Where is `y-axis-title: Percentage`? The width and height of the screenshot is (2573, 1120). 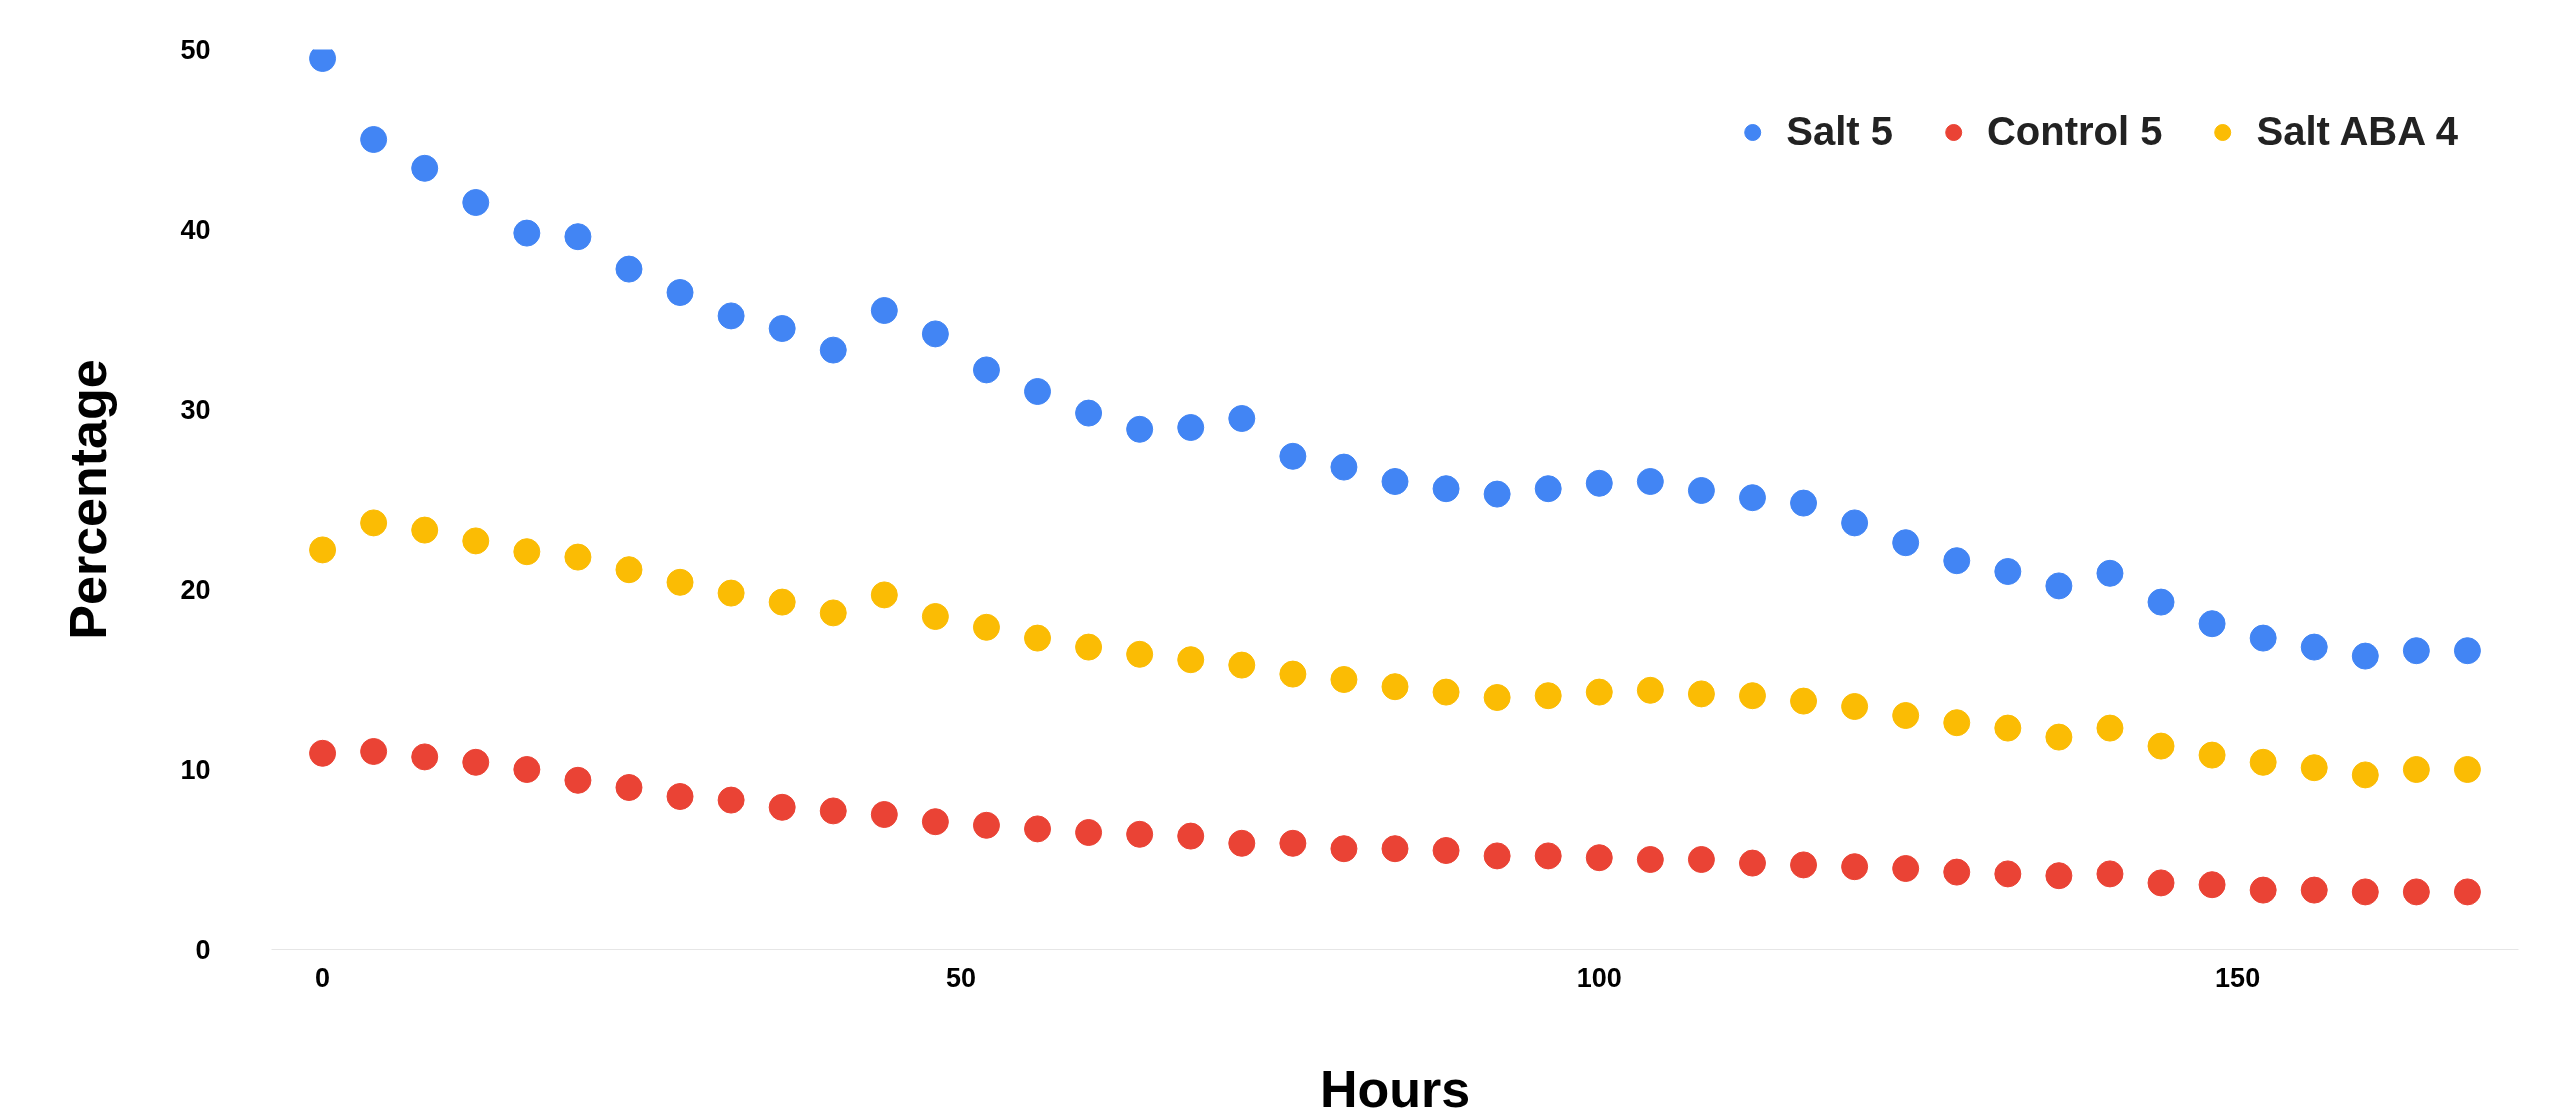
y-axis-title: Percentage is located at coordinates (88, 499).